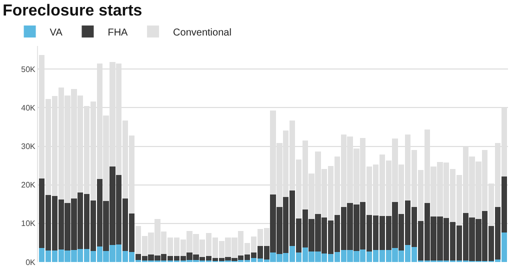 This screenshot has width=520, height=272. I want to click on y-tick-label: 20K, so click(28, 185).